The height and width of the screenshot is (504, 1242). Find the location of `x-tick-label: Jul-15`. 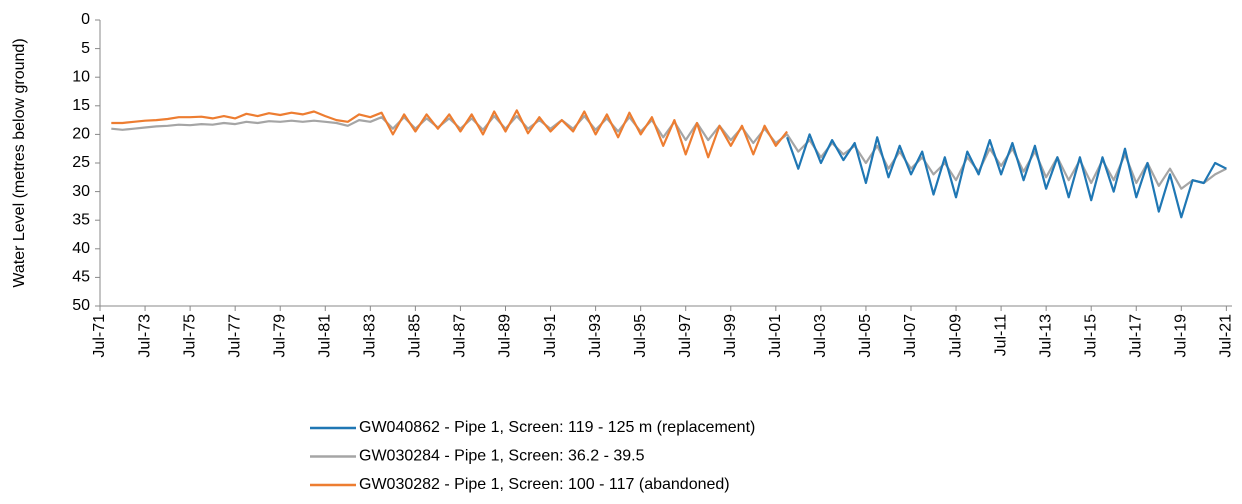

x-tick-label: Jul-15 is located at coordinates (1090, 336).